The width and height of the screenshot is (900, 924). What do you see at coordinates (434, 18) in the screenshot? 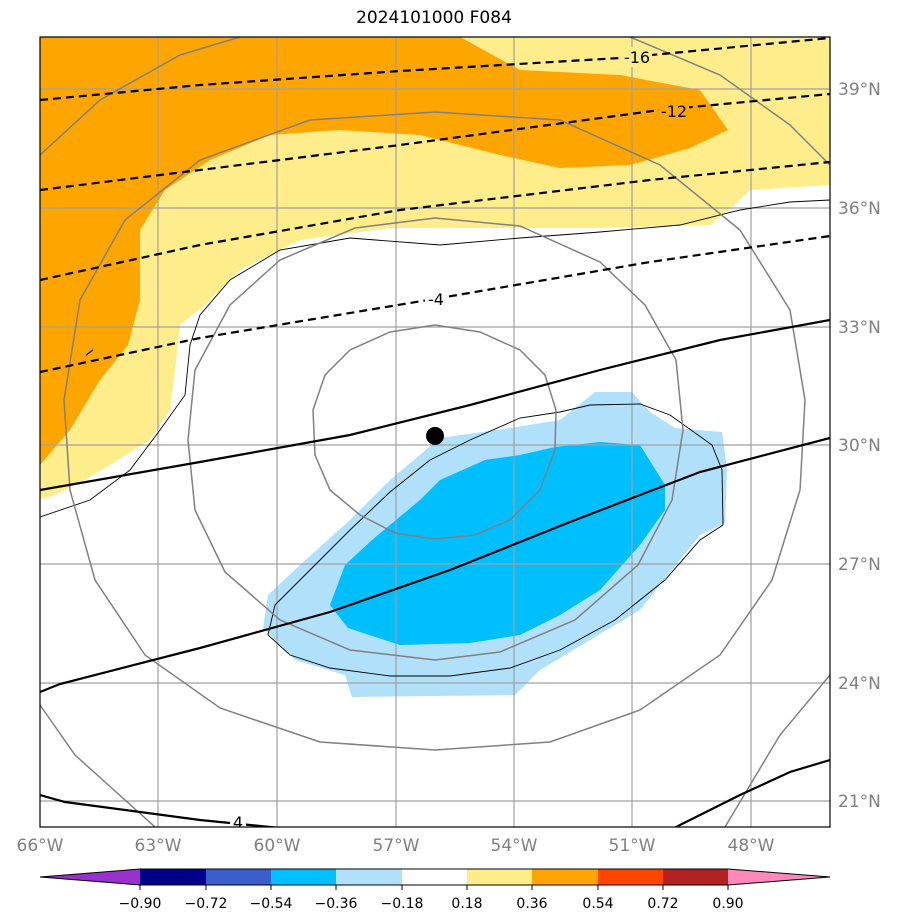
I see `map-title: 2024101000 F084` at bounding box center [434, 18].